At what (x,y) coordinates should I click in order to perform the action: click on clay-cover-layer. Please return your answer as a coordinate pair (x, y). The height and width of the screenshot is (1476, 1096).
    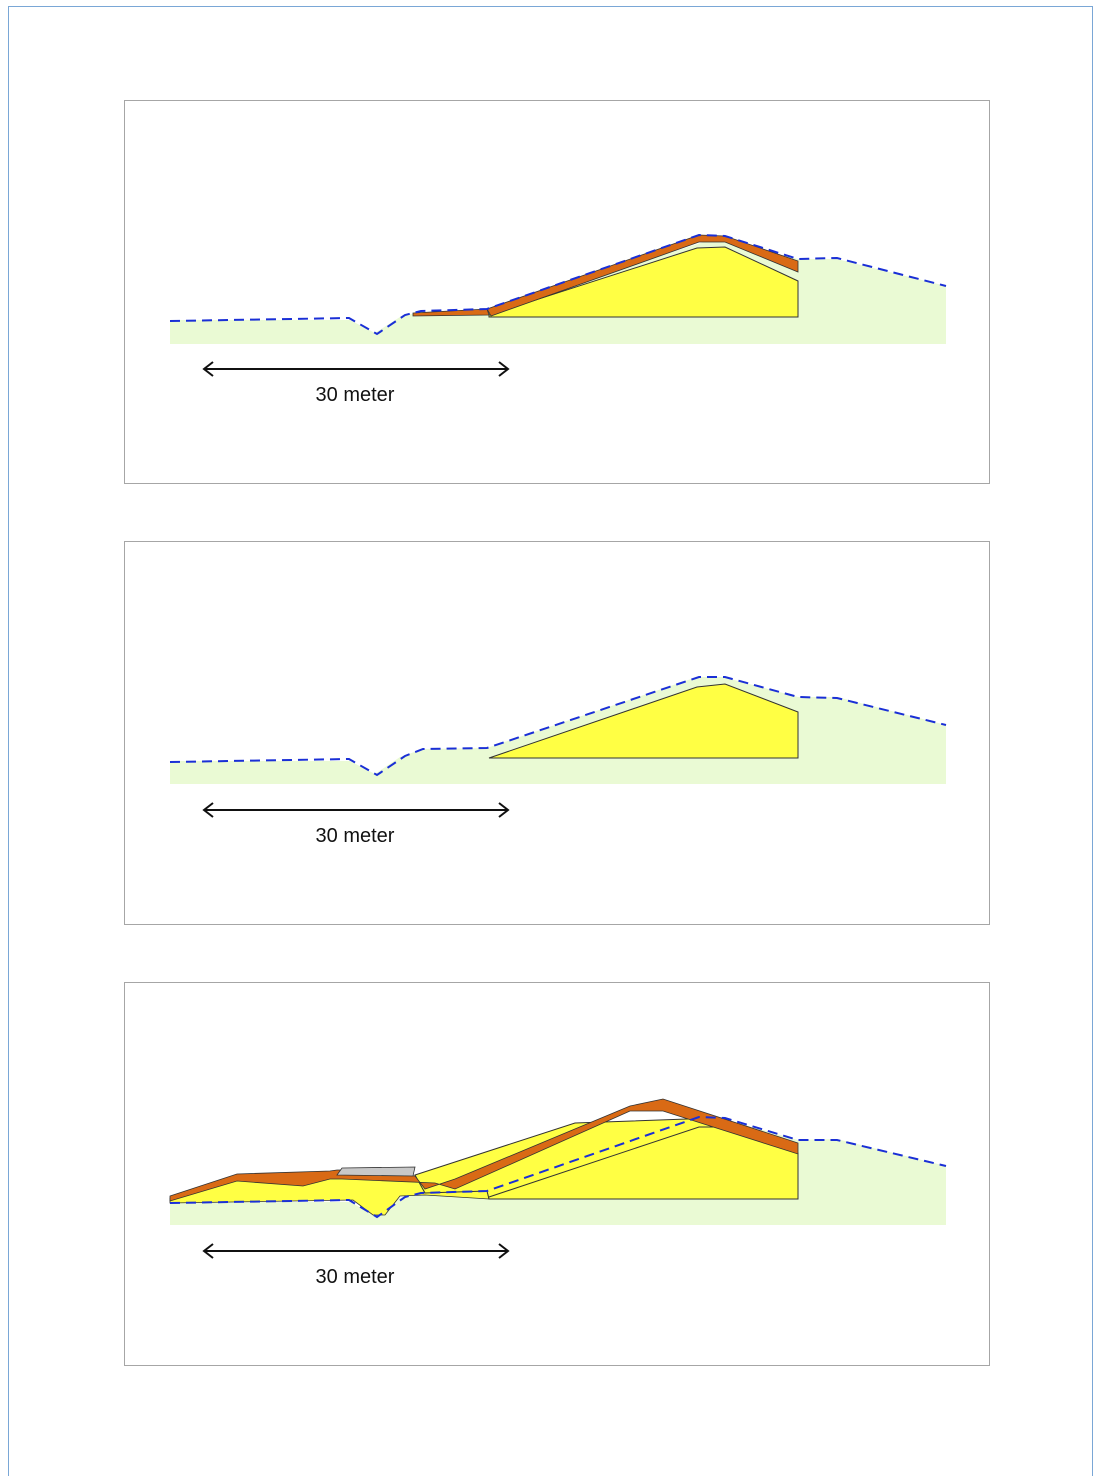
    Looking at the image, I should click on (484, 1150).